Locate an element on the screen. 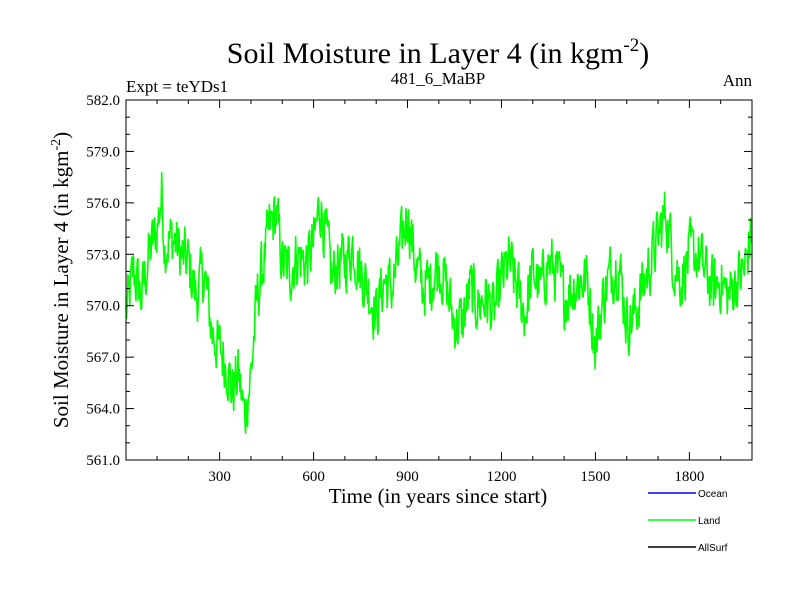  x-tick-label: 1500 is located at coordinates (595, 477).